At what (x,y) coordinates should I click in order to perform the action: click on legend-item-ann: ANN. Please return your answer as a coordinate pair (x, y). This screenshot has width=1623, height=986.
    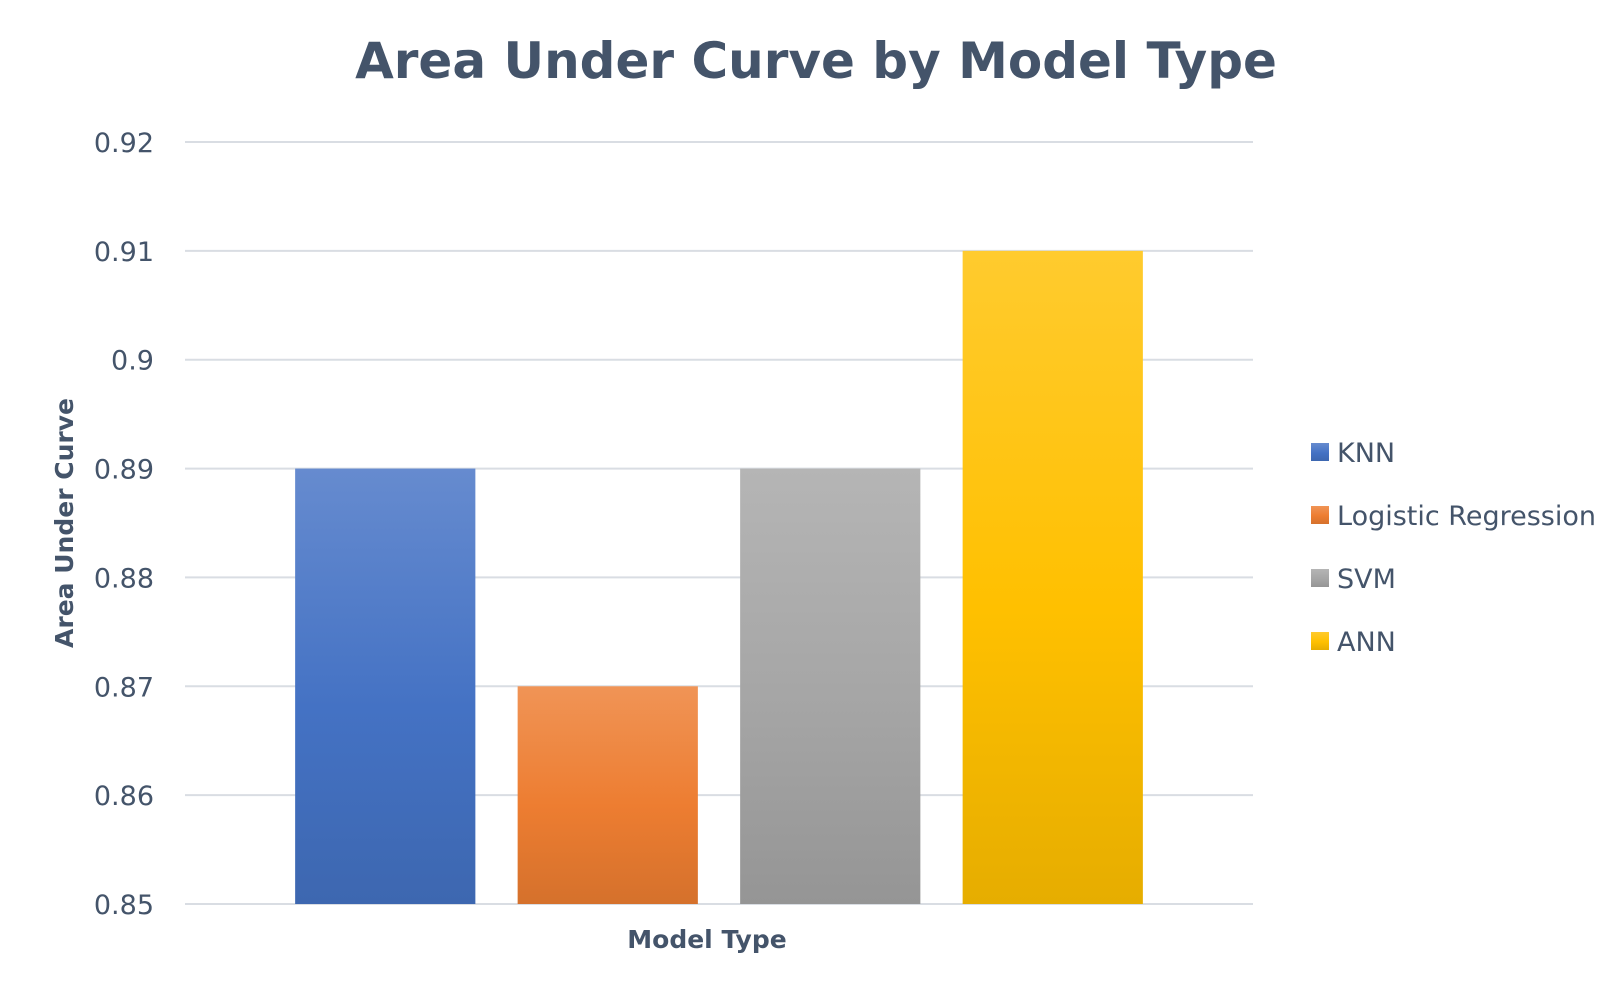
    Looking at the image, I should click on (1353, 642).